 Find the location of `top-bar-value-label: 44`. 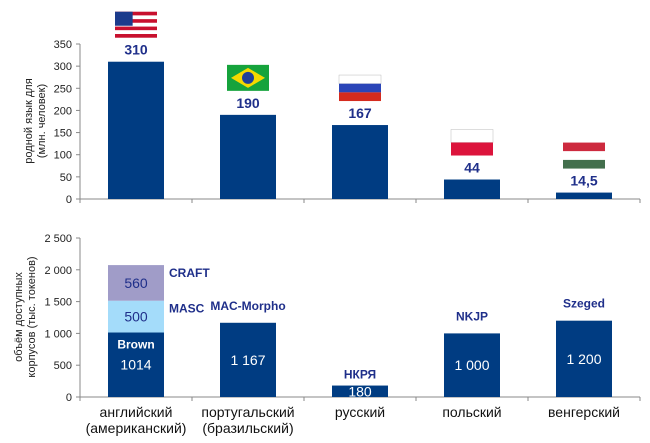

top-bar-value-label: 44 is located at coordinates (472, 168).